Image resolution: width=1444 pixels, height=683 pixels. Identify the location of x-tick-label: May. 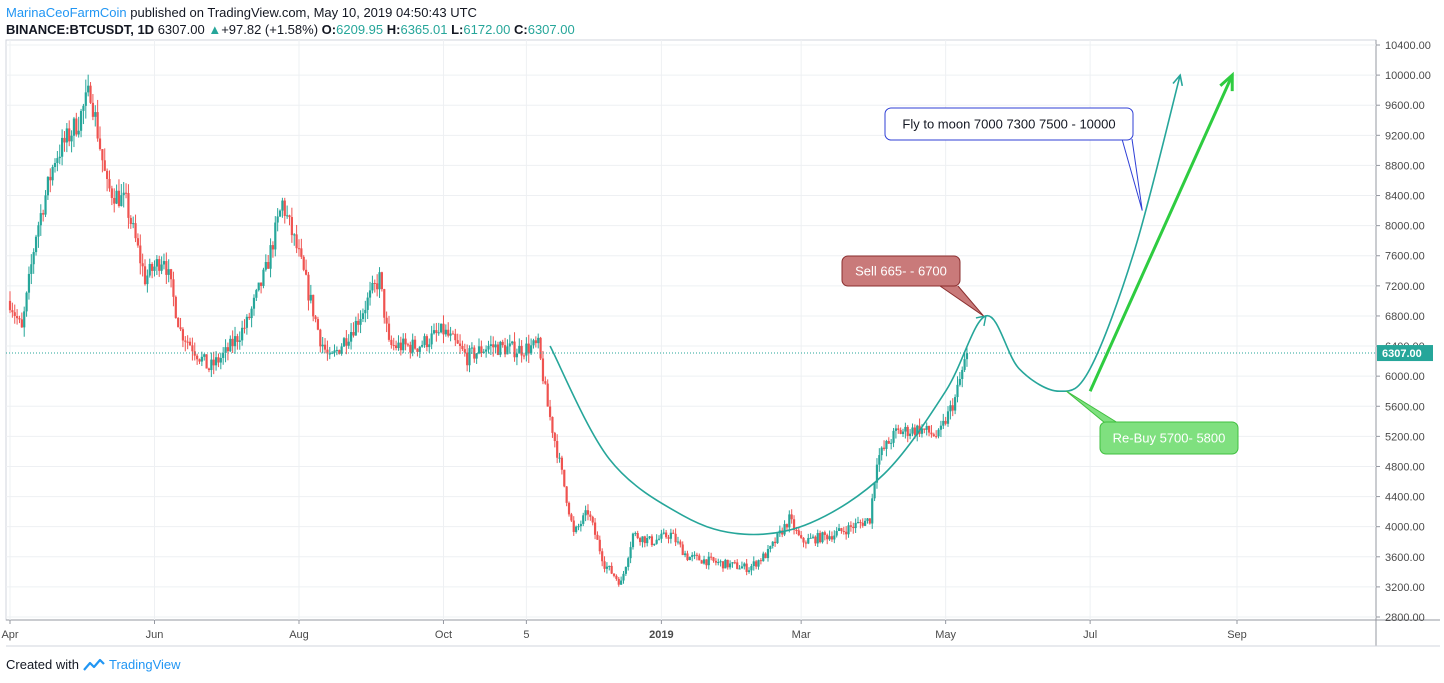
(945, 635).